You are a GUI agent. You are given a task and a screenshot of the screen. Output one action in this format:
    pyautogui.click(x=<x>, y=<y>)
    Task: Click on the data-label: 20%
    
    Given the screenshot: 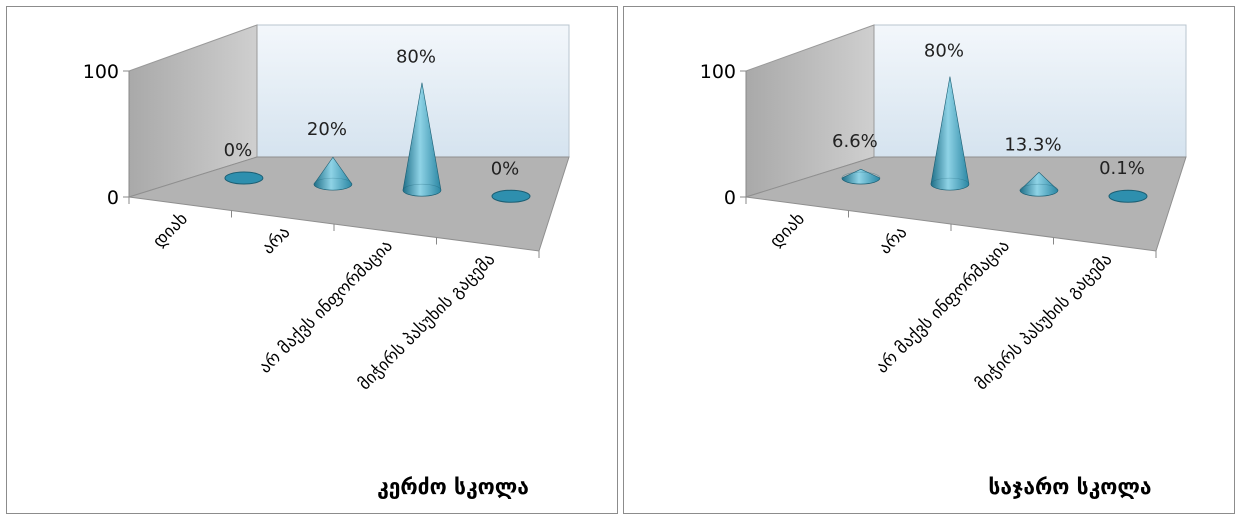 What is the action you would take?
    pyautogui.click(x=327, y=129)
    